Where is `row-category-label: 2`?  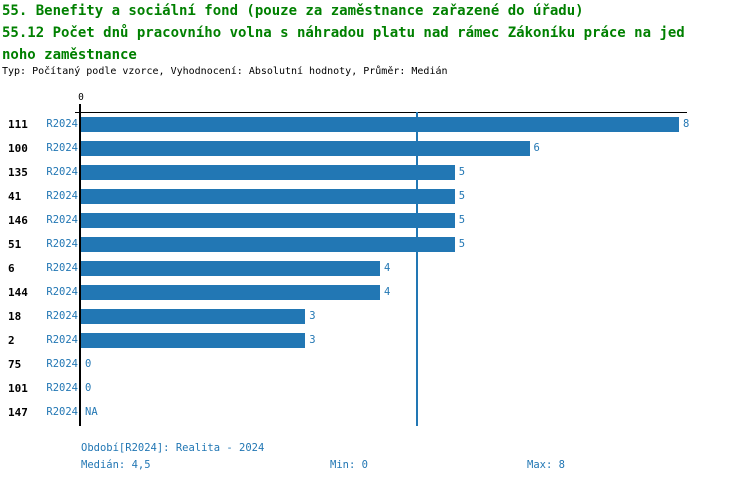
row-category-label: 2 is located at coordinates (11, 340).